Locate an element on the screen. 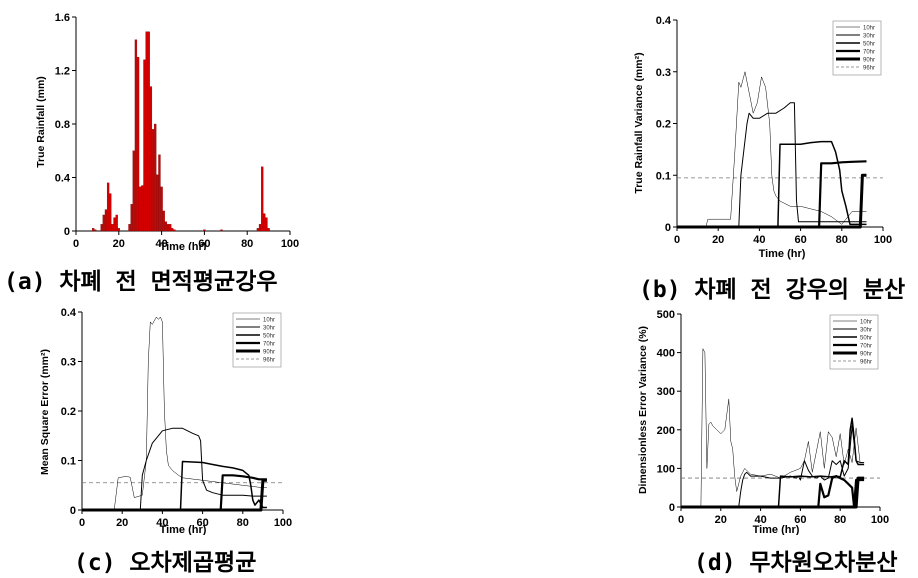 The image size is (918, 578). y-tick-label: 0.8 is located at coordinates (62, 125).